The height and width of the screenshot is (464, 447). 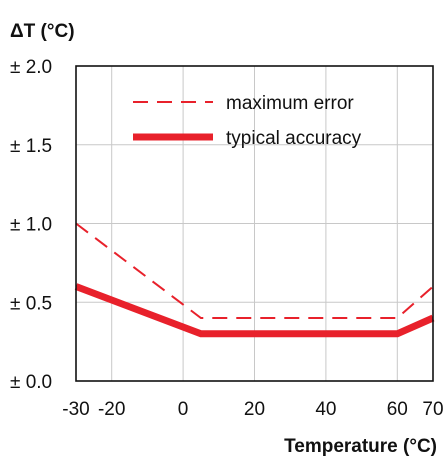 I want to click on y-tick-label: ± 2.0, so click(x=31, y=67).